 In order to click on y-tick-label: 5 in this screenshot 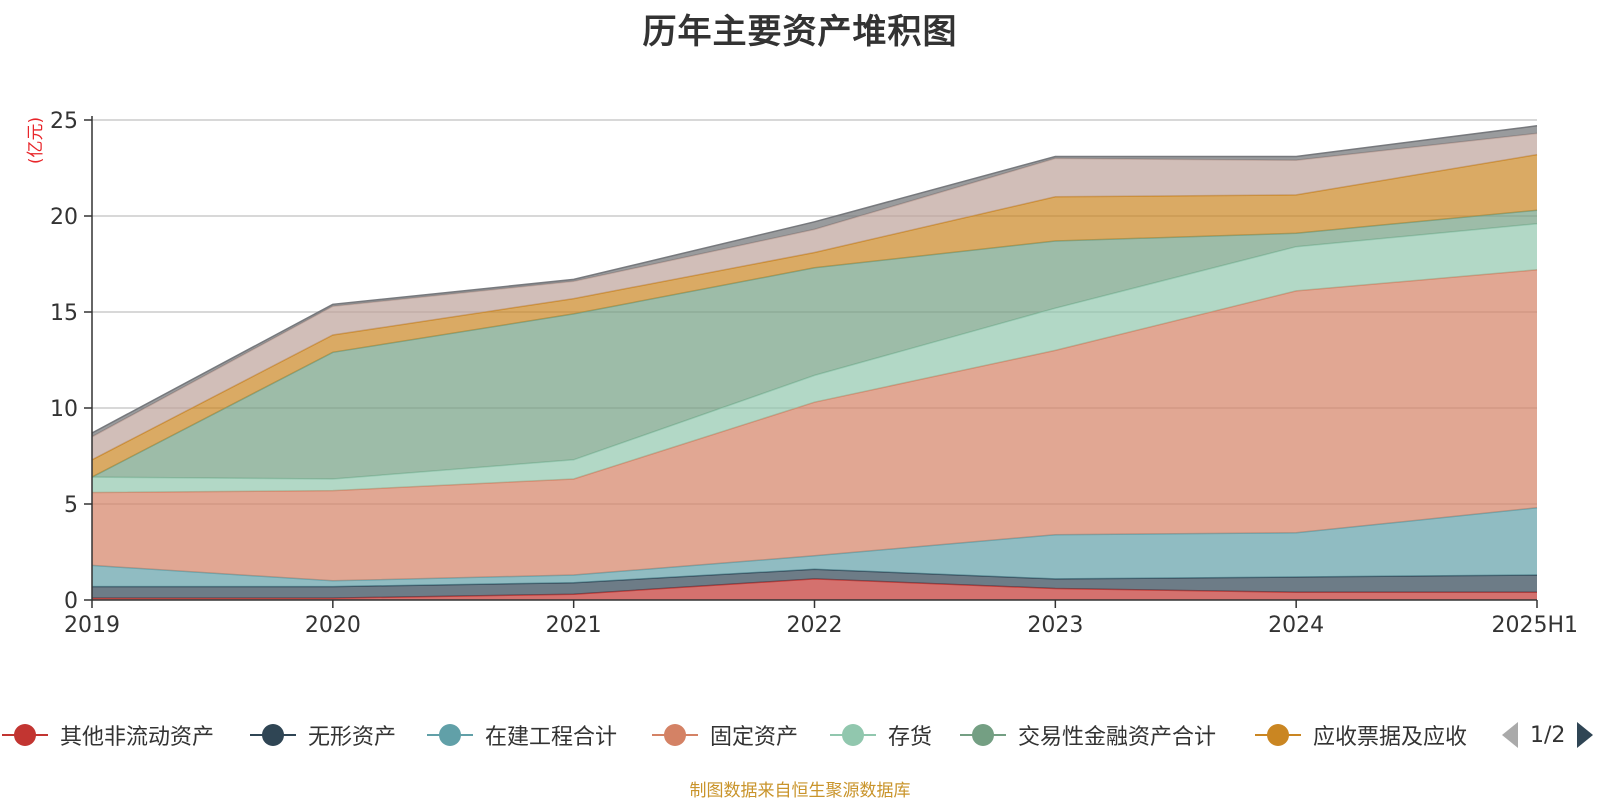, I will do `click(71, 505)`.